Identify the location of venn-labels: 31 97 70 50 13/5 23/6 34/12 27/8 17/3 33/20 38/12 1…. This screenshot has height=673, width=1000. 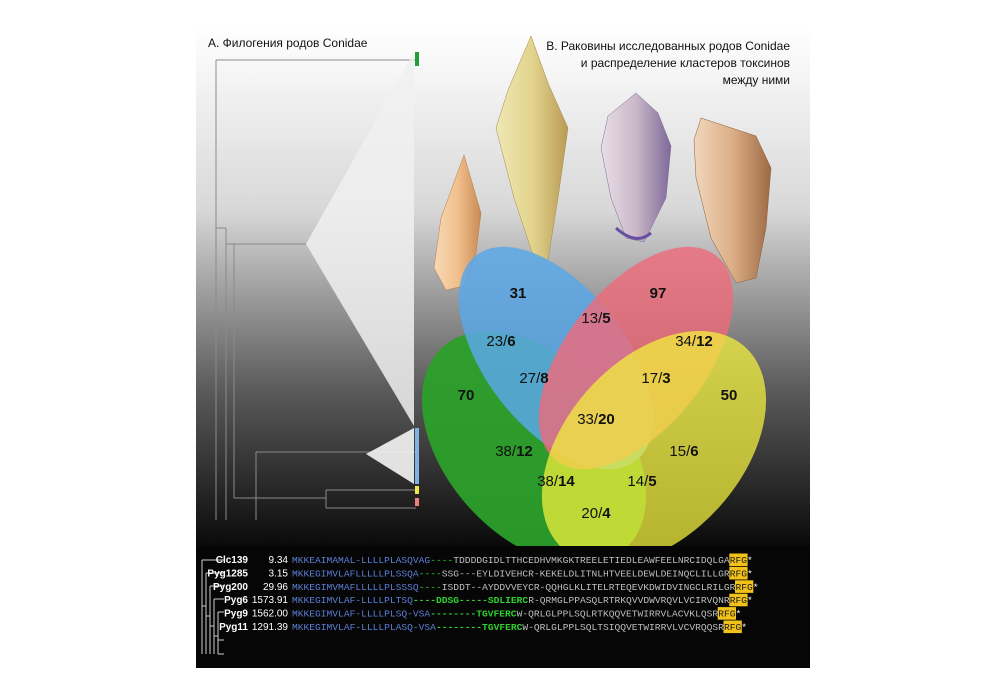
(598, 403).